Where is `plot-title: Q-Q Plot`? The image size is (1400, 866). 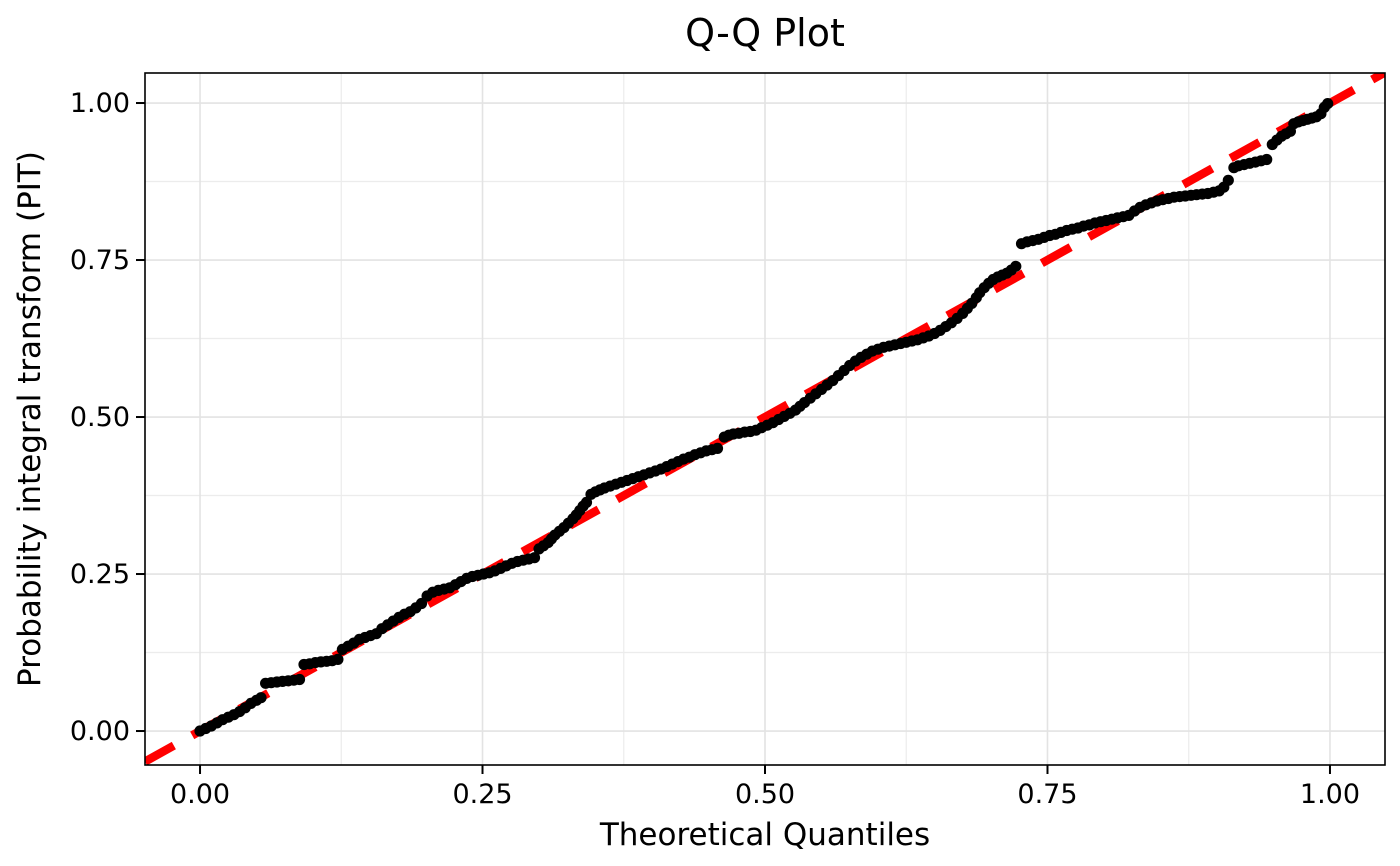
plot-title: Q-Q Plot is located at coordinates (765, 33).